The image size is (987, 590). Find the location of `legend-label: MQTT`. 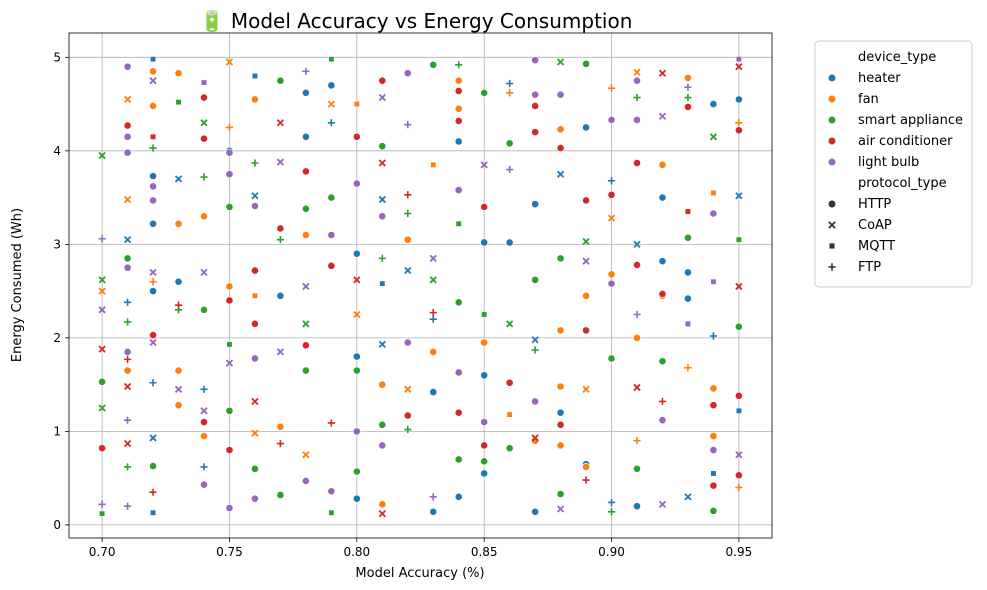

legend-label: MQTT is located at coordinates (876, 246).